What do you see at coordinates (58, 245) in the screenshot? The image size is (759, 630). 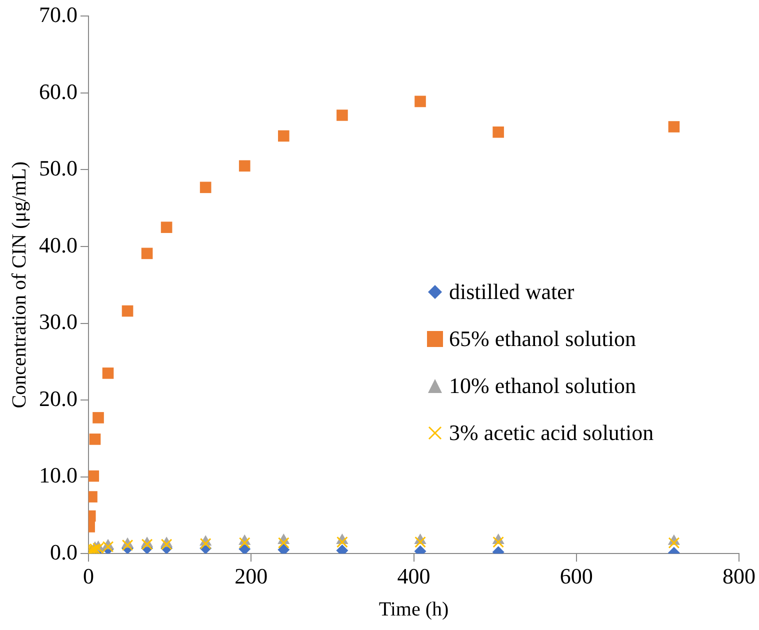 I see `y-tick-label: 40.0` at bounding box center [58, 245].